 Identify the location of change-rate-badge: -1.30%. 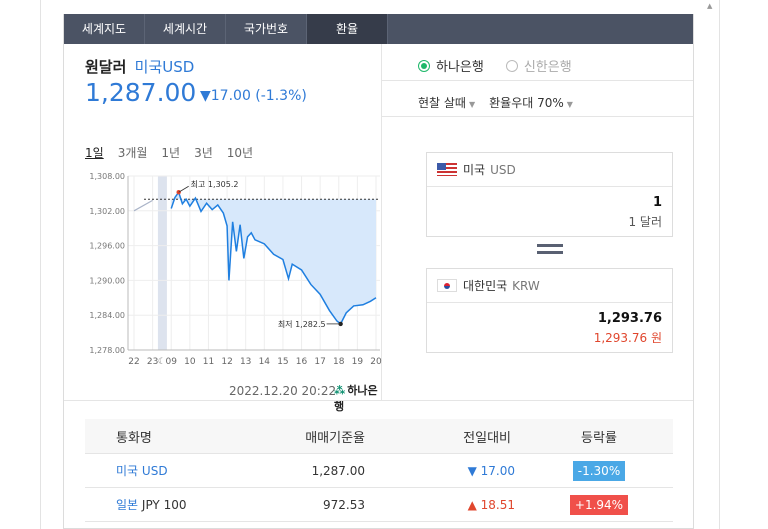
(599, 470).